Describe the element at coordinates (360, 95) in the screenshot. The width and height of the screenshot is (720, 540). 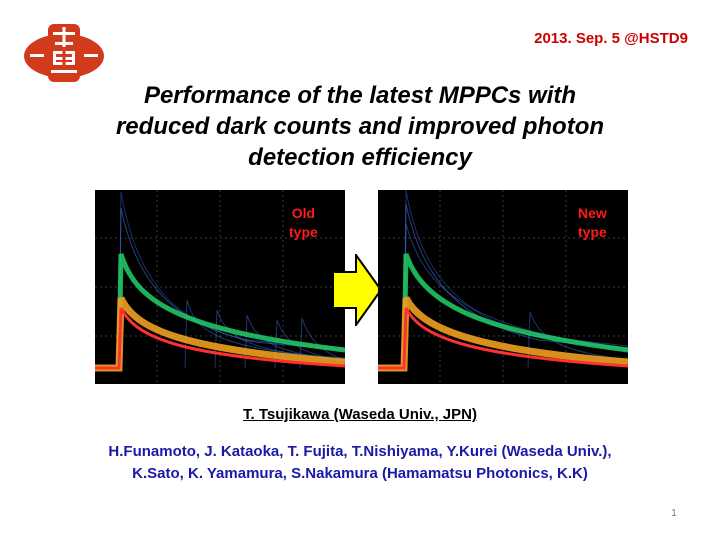
I see `title-line-1: Performance of the latest MPPCs with` at that location.